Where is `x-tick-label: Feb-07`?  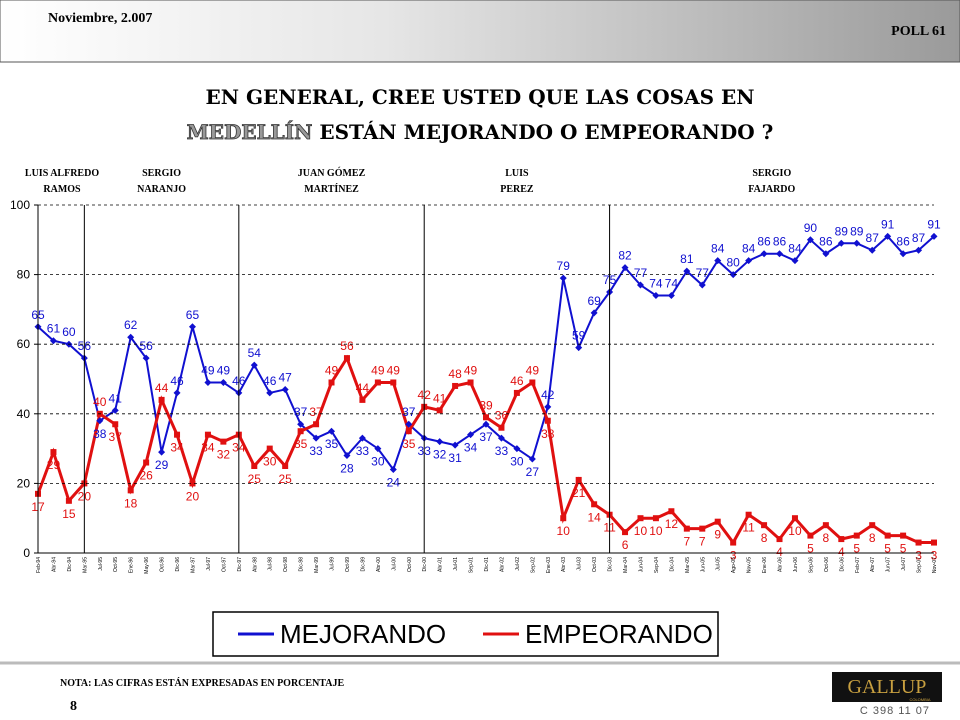
x-tick-label: Feb-07 is located at coordinates (858, 565).